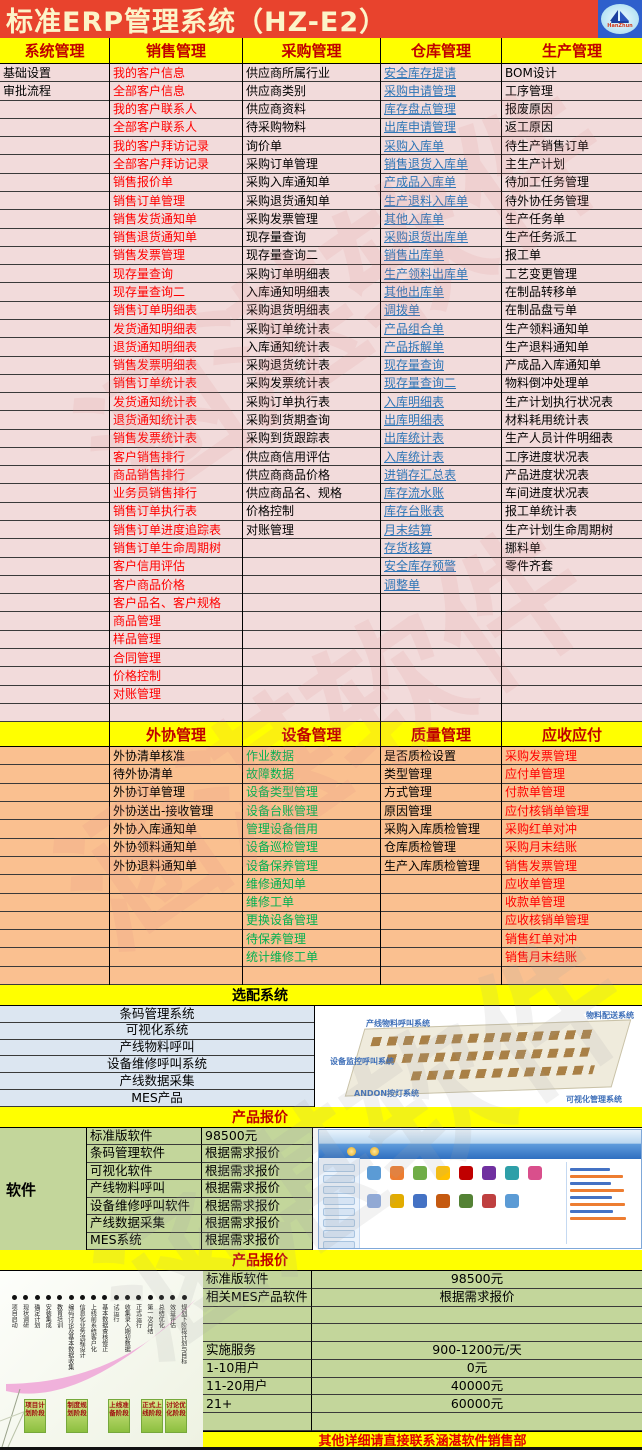 The image size is (642, 1451). I want to click on module-item: 销售退货入库单, so click(441, 164).